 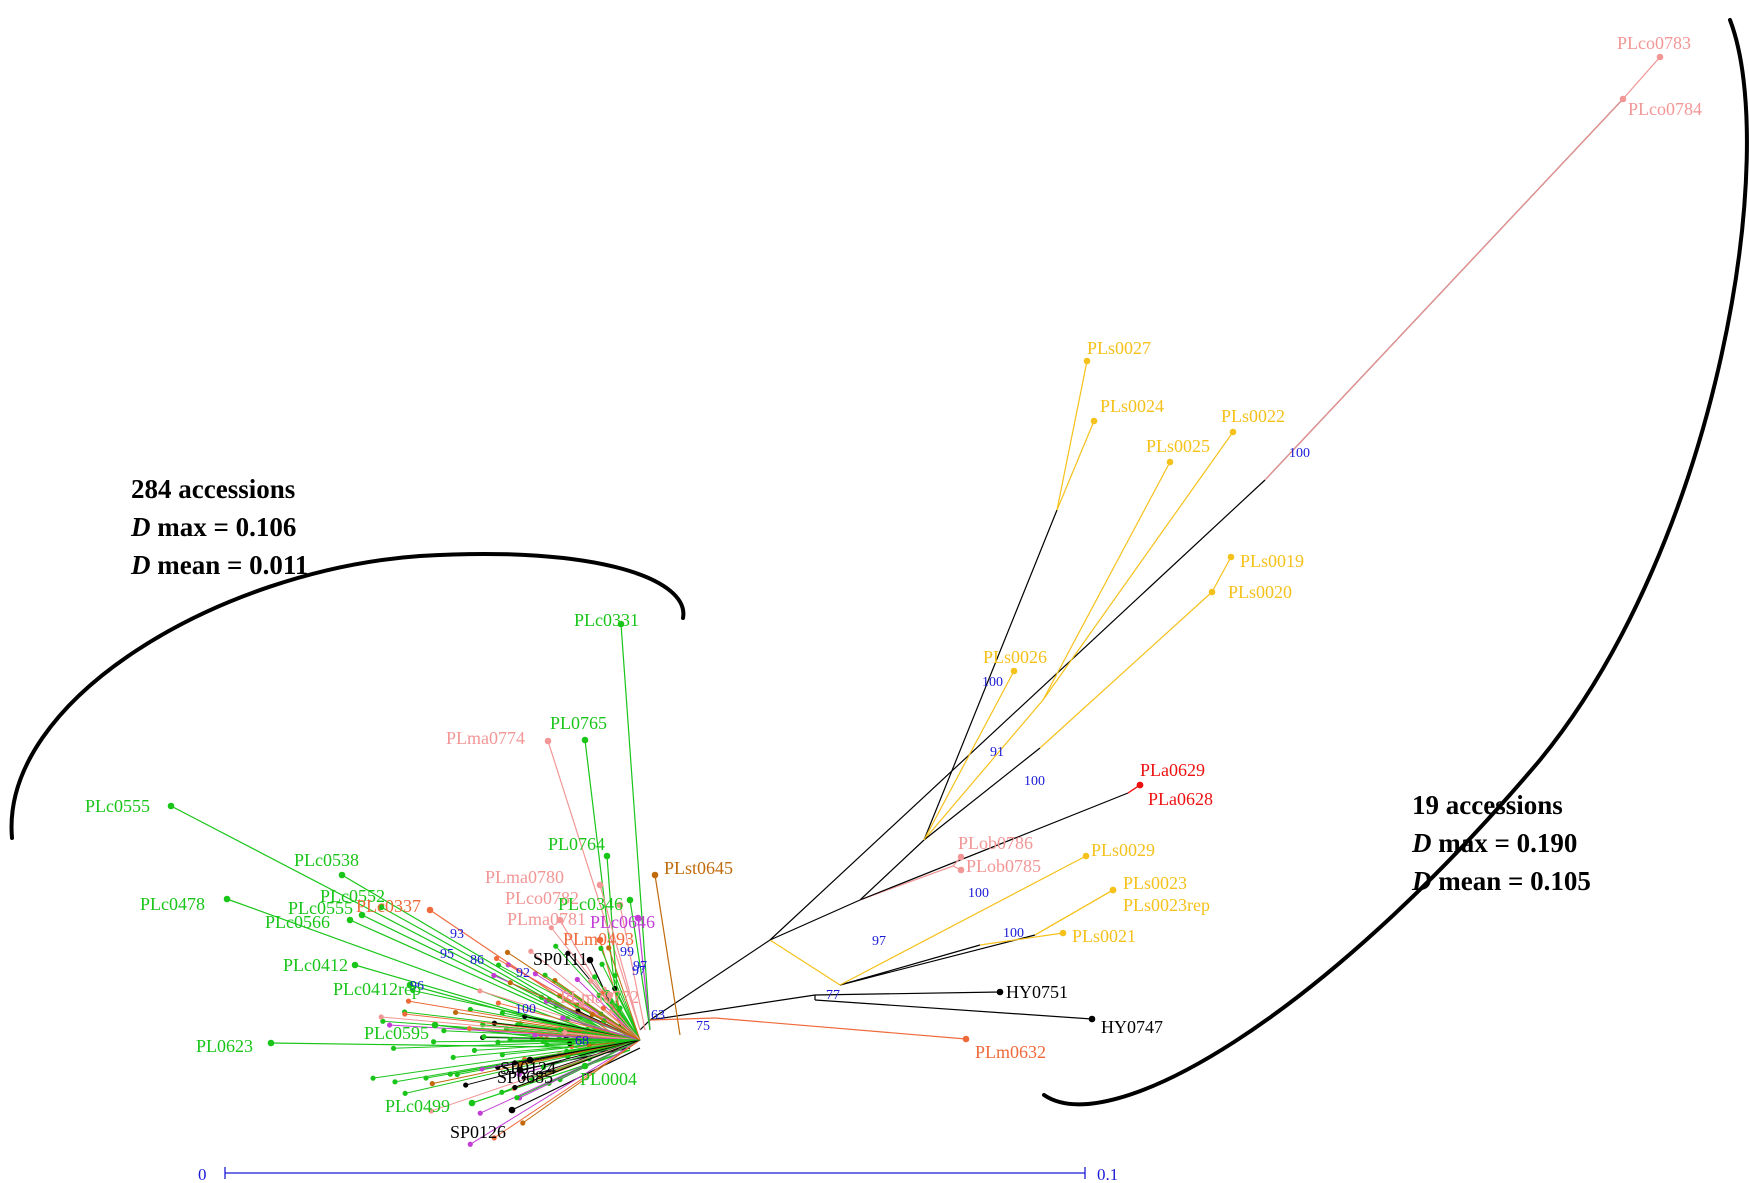 I want to click on support-value: 86, so click(x=477, y=960).